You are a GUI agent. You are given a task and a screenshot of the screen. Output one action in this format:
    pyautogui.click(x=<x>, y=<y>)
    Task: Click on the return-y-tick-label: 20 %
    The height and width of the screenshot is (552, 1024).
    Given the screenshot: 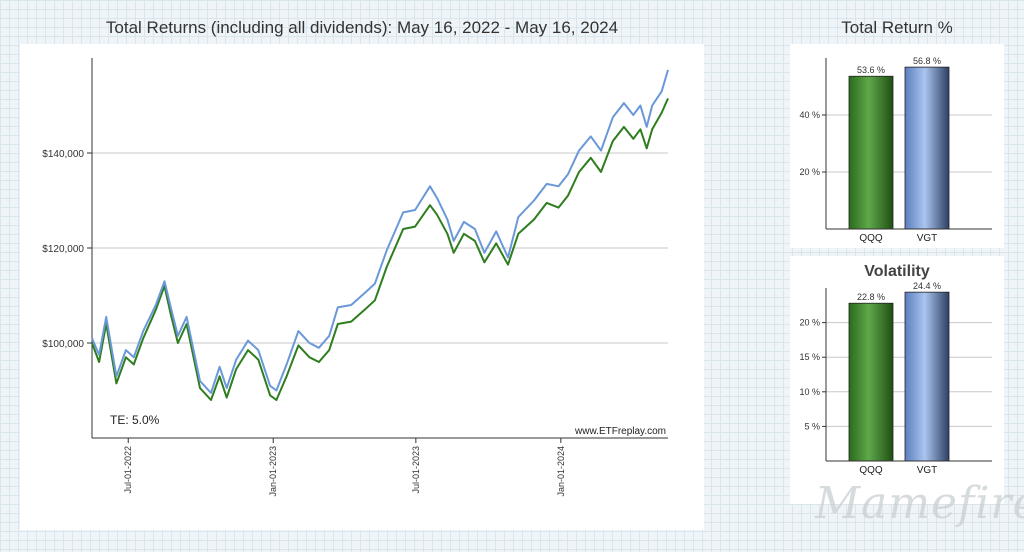 What is the action you would take?
    pyautogui.click(x=809, y=172)
    